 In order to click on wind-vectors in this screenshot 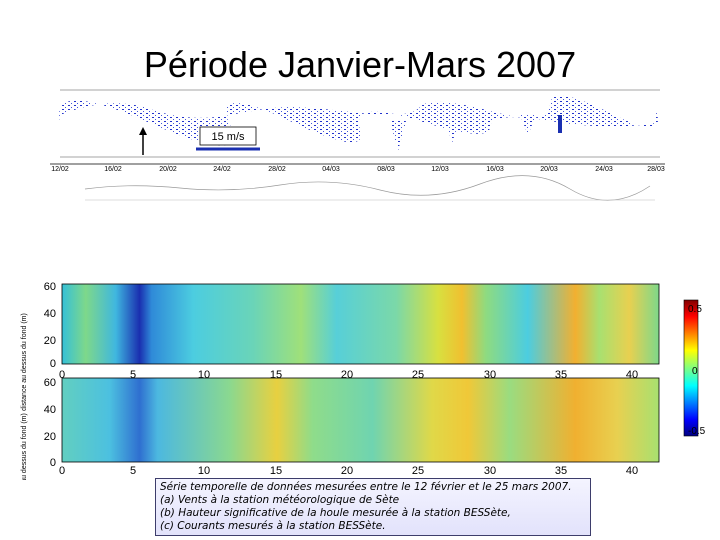, I will do `click(359, 120)`.